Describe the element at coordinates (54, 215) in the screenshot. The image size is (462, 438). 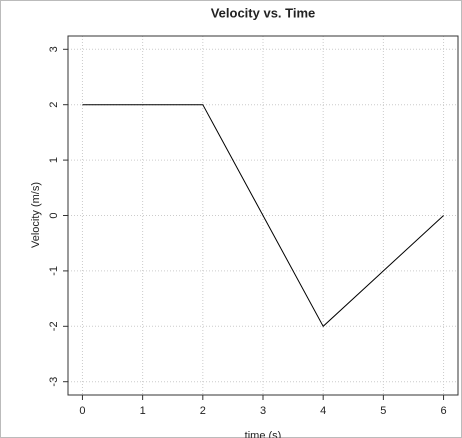
I see `y-tick-label: 0` at that location.